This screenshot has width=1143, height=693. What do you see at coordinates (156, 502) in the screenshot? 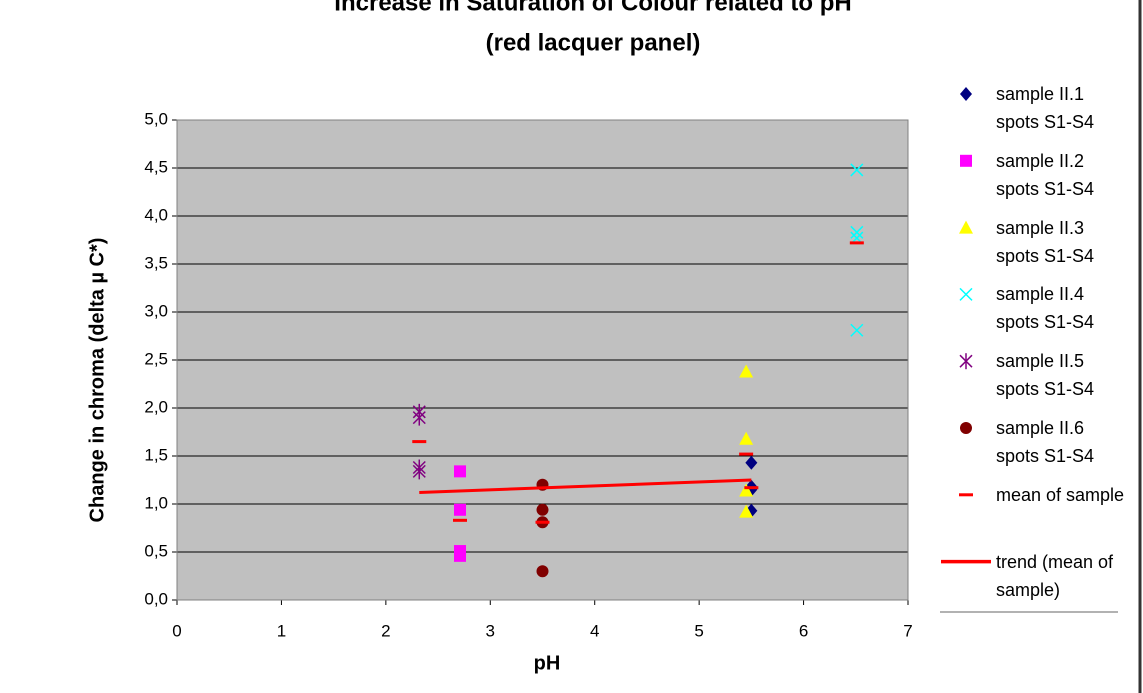
I see `y-tick-label: 1,0` at bounding box center [156, 502].